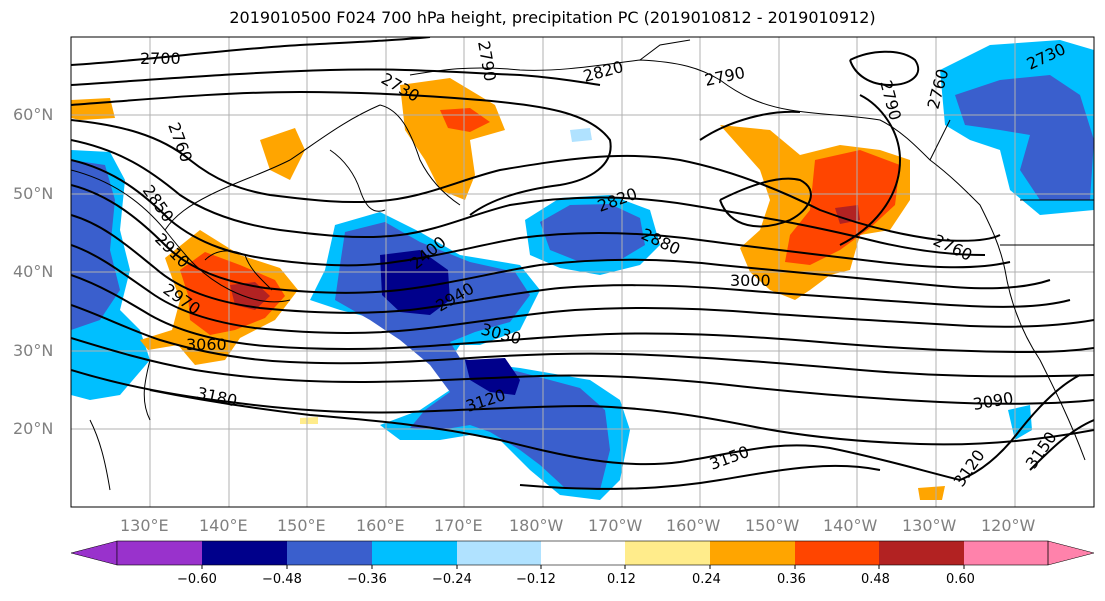 The height and width of the screenshot is (601, 1105). I want to click on longitude-label: 160°E, so click(380, 525).